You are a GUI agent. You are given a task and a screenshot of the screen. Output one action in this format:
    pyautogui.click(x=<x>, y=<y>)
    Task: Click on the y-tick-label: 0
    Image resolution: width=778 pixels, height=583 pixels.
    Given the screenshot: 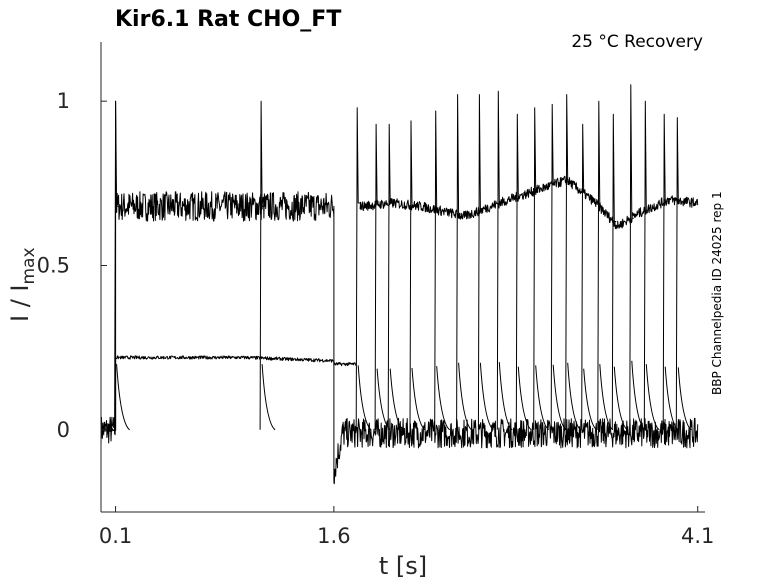 What is the action you would take?
    pyautogui.click(x=63, y=430)
    